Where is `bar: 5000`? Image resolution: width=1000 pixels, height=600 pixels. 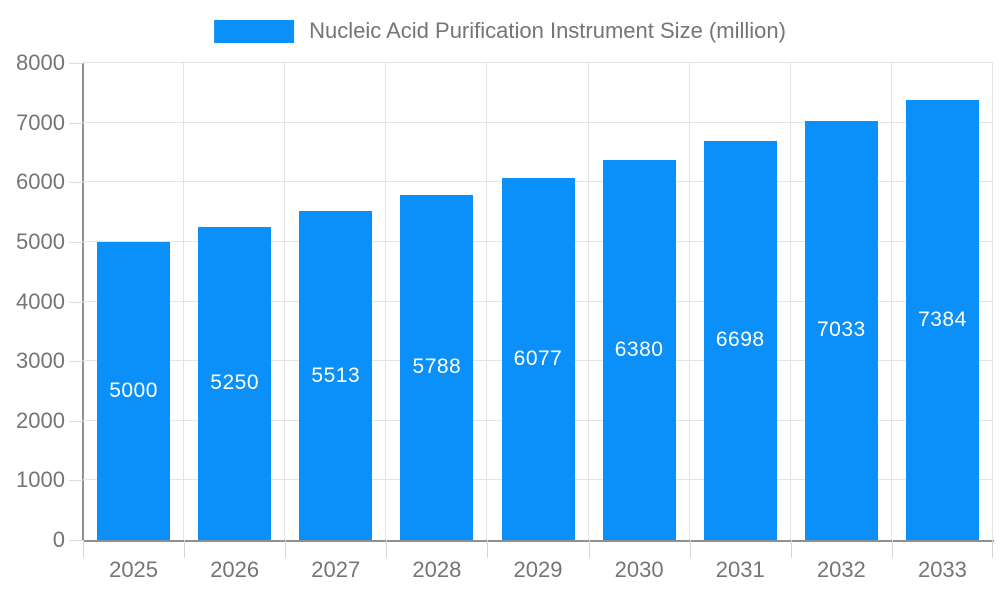 bar: 5000 is located at coordinates (134, 390).